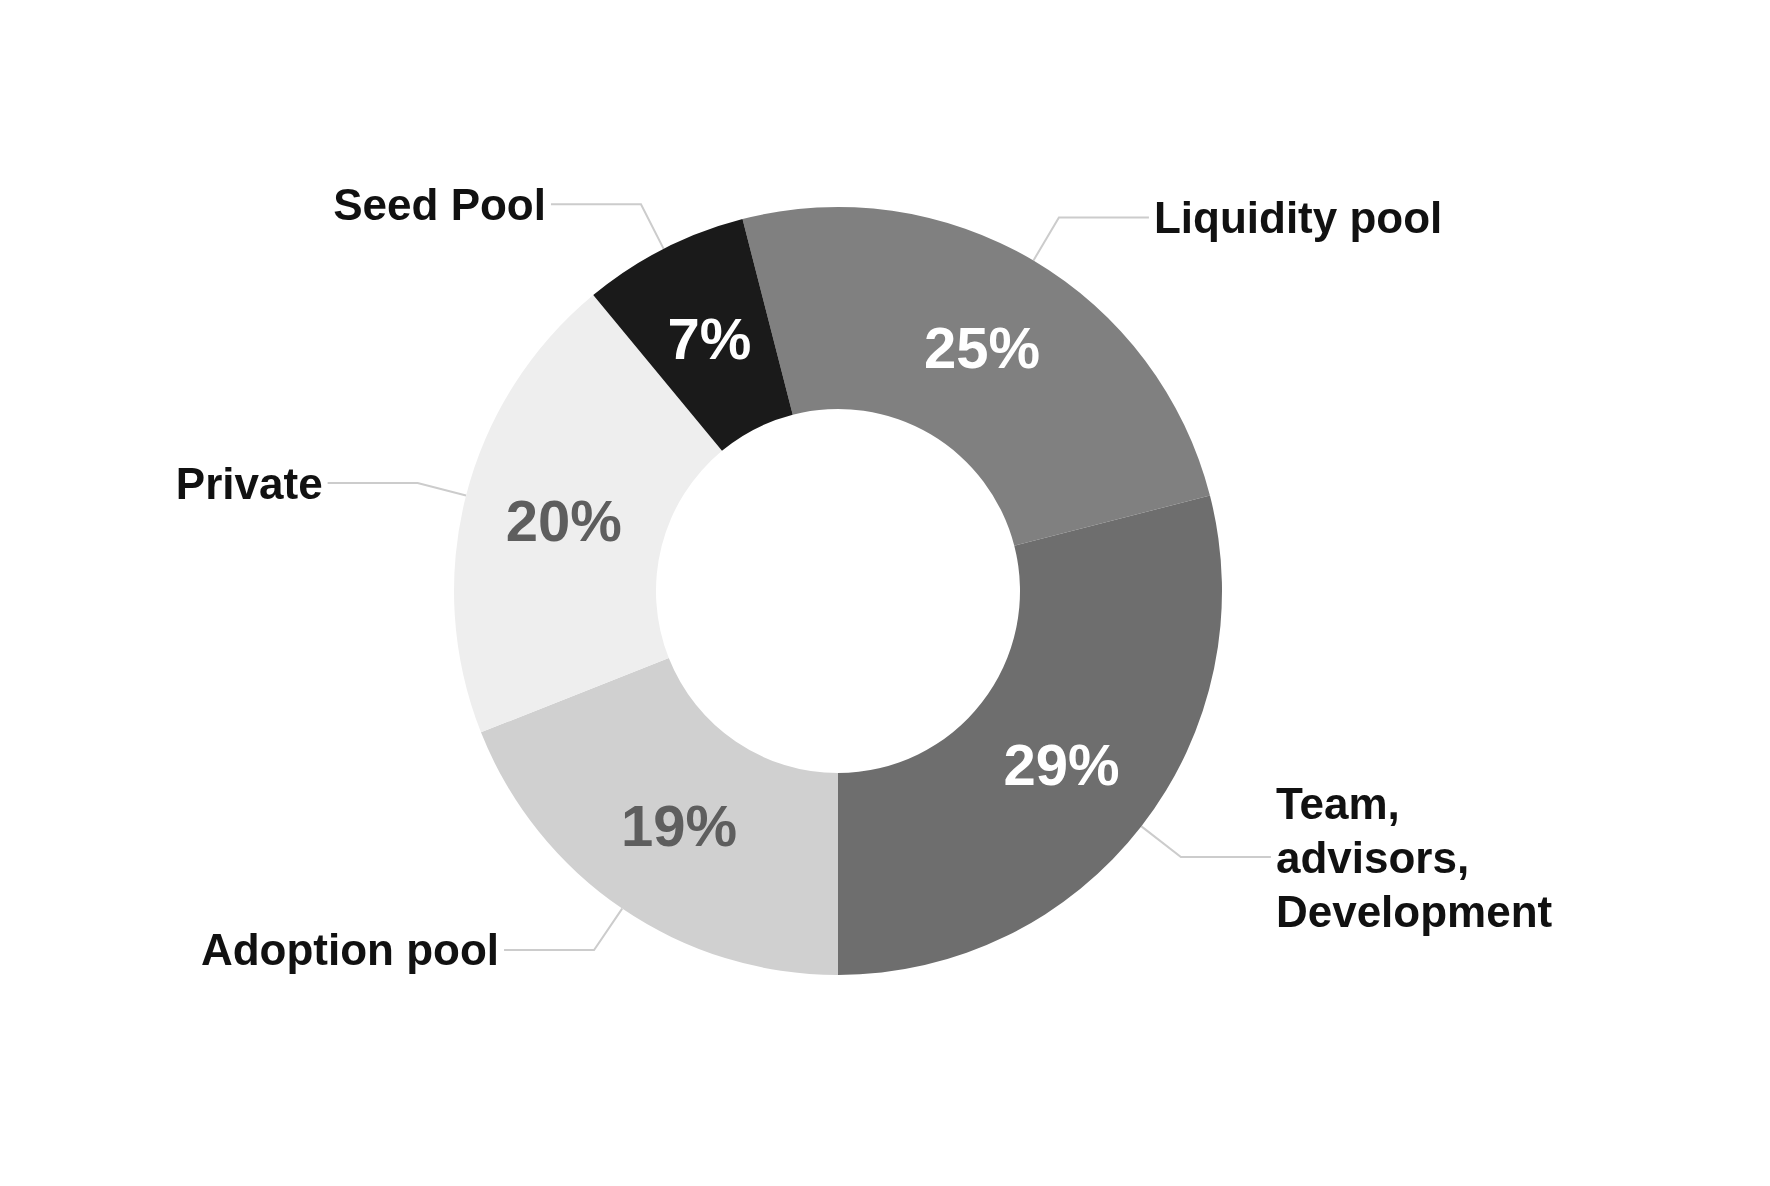 This screenshot has width=1770, height=1186. I want to click on data-label: 25%, so click(982, 347).